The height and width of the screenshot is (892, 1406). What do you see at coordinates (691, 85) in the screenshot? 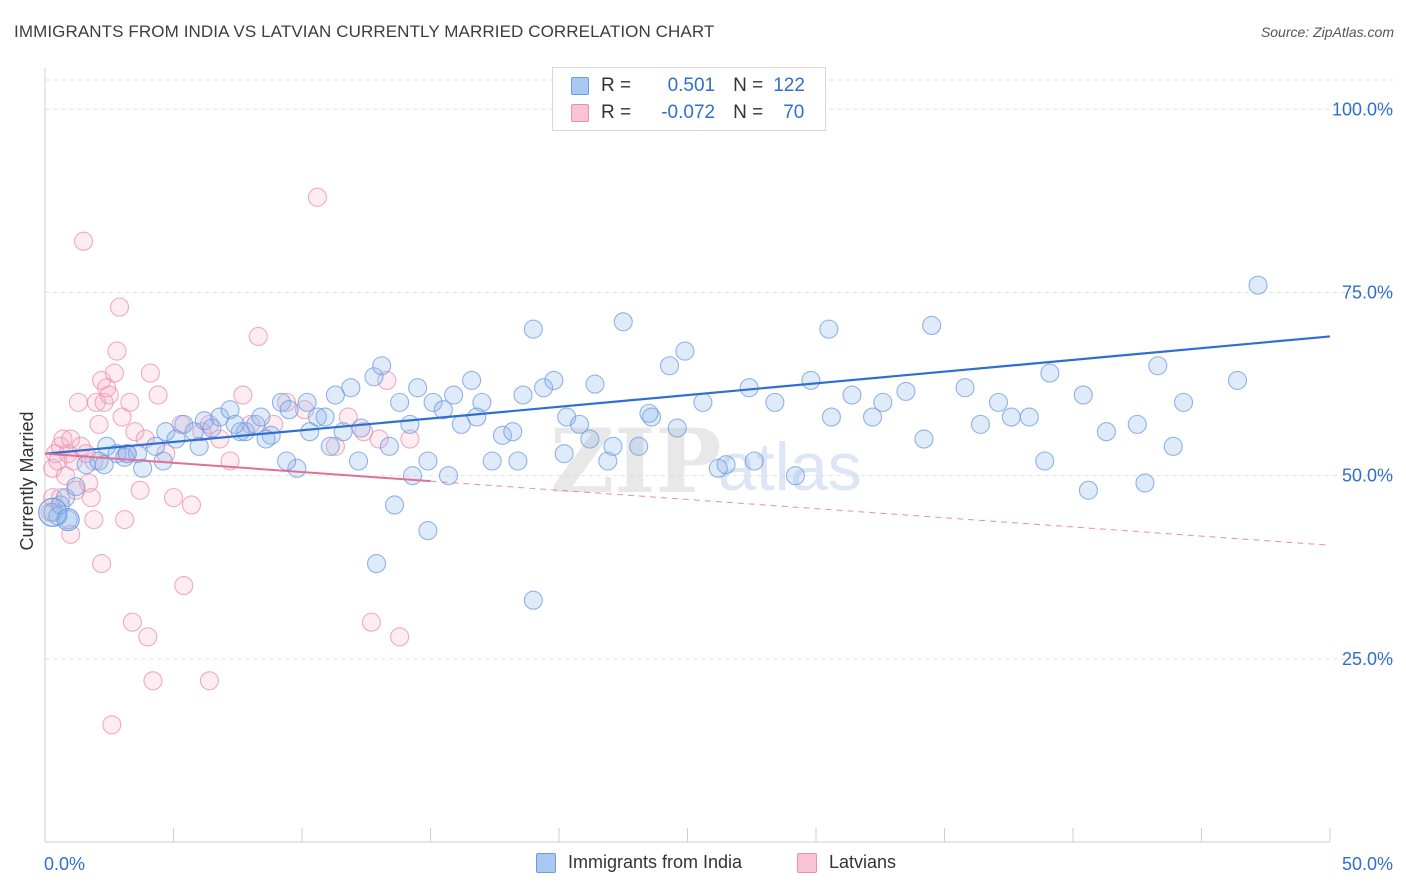
I see `india-r-value: 0.501` at bounding box center [691, 85].